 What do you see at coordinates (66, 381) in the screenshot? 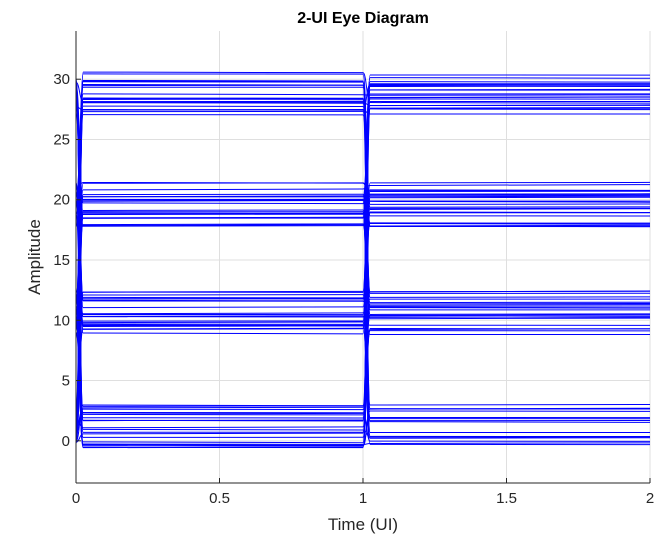
I see `y-tick-label: 5` at bounding box center [66, 381].